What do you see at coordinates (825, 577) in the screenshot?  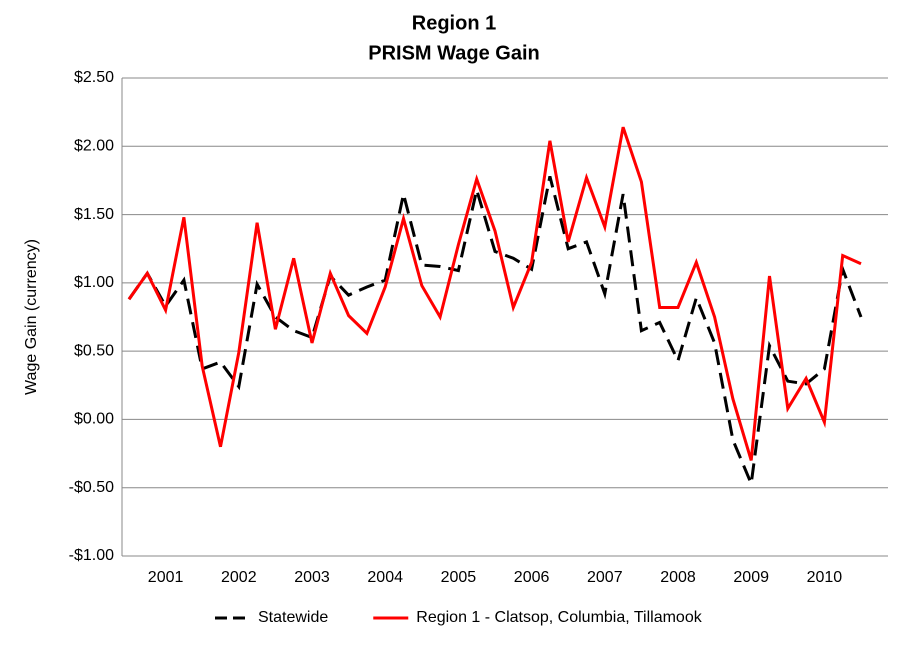 I see `x-tick-label: 2010` at bounding box center [825, 577].